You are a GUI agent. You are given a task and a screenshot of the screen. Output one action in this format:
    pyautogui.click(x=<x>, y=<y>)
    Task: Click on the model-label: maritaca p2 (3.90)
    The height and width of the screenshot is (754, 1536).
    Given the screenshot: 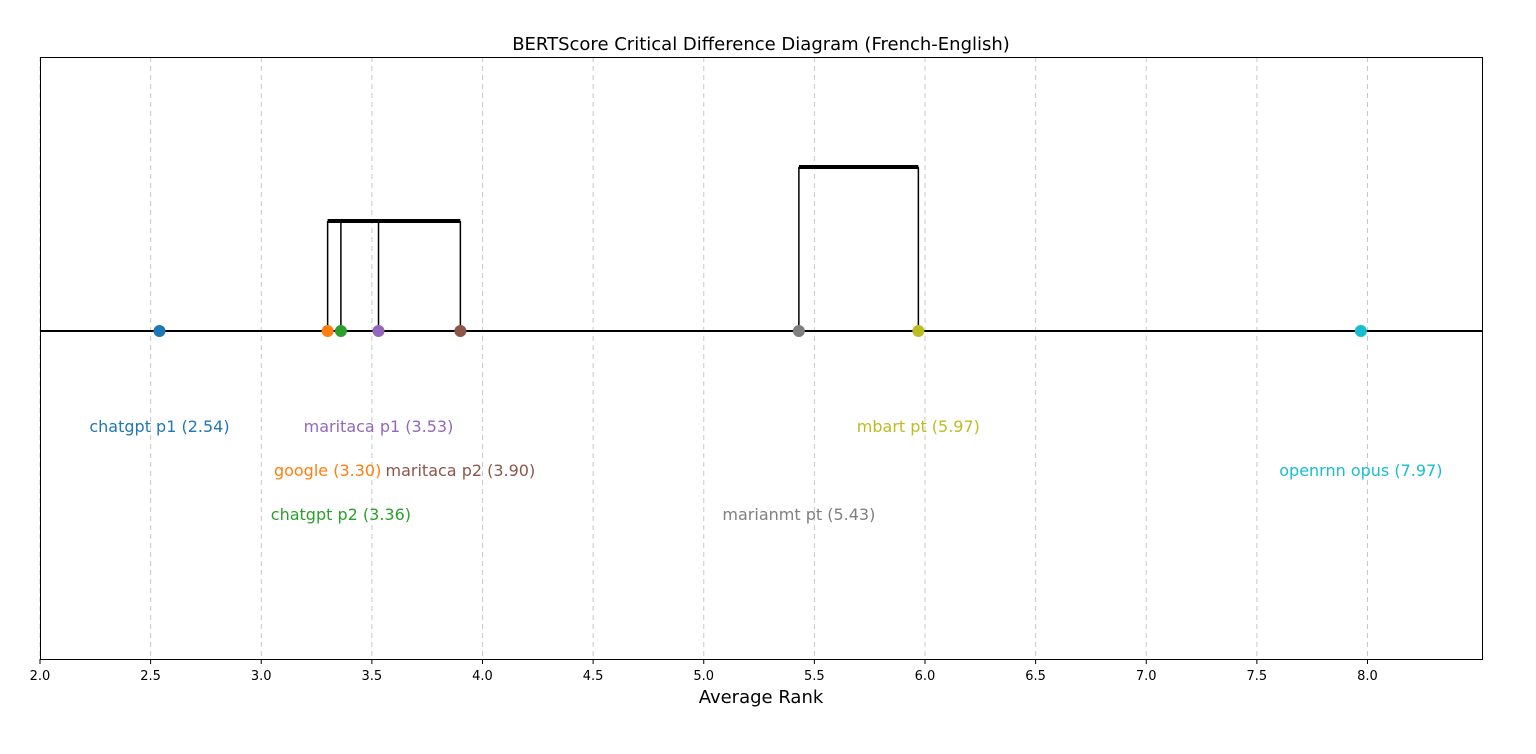 What is the action you would take?
    pyautogui.click(x=461, y=470)
    